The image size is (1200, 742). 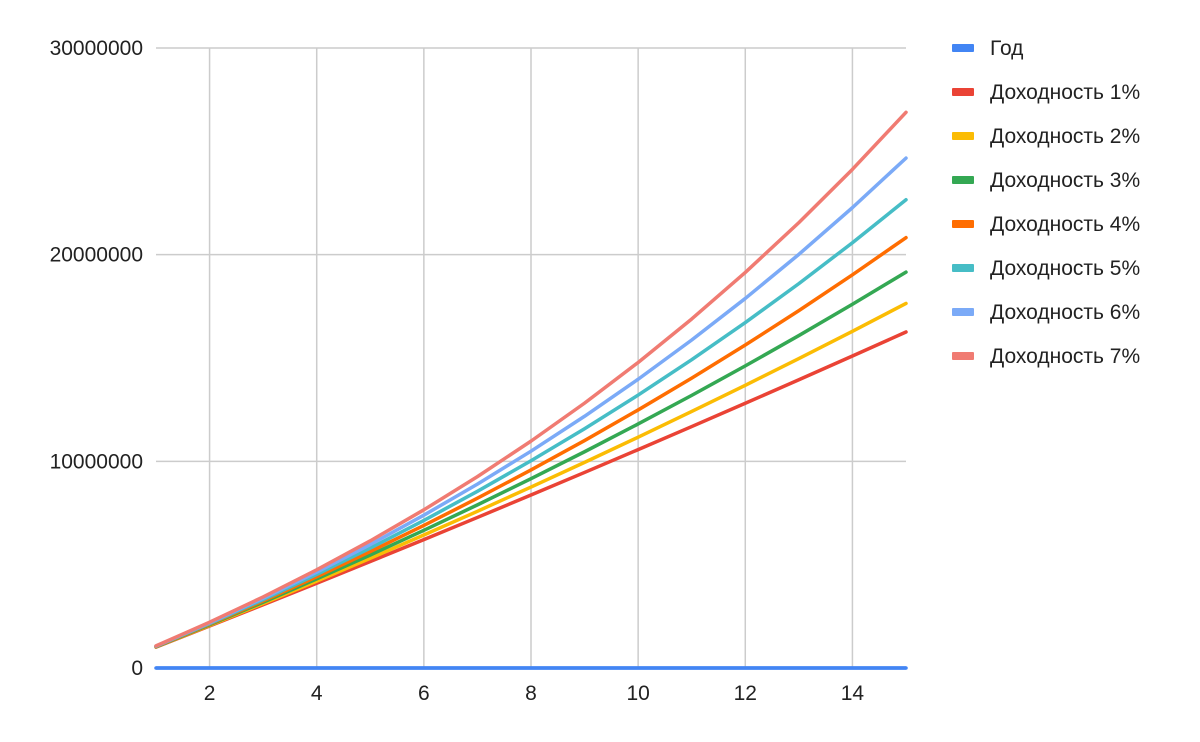 What do you see at coordinates (96, 48) in the screenshot?
I see `y-tick-label: 30000000` at bounding box center [96, 48].